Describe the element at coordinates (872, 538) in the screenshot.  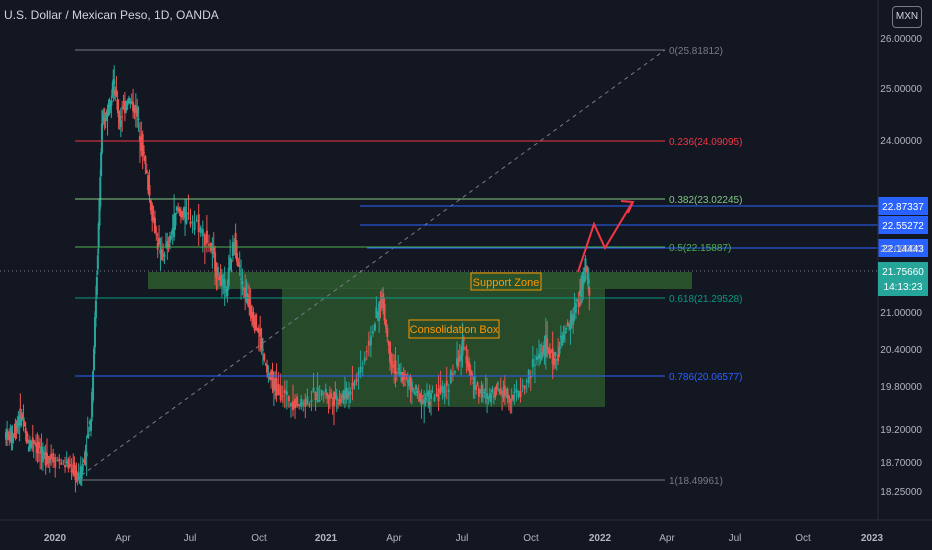
I see `x-tick-label: 2023` at that location.